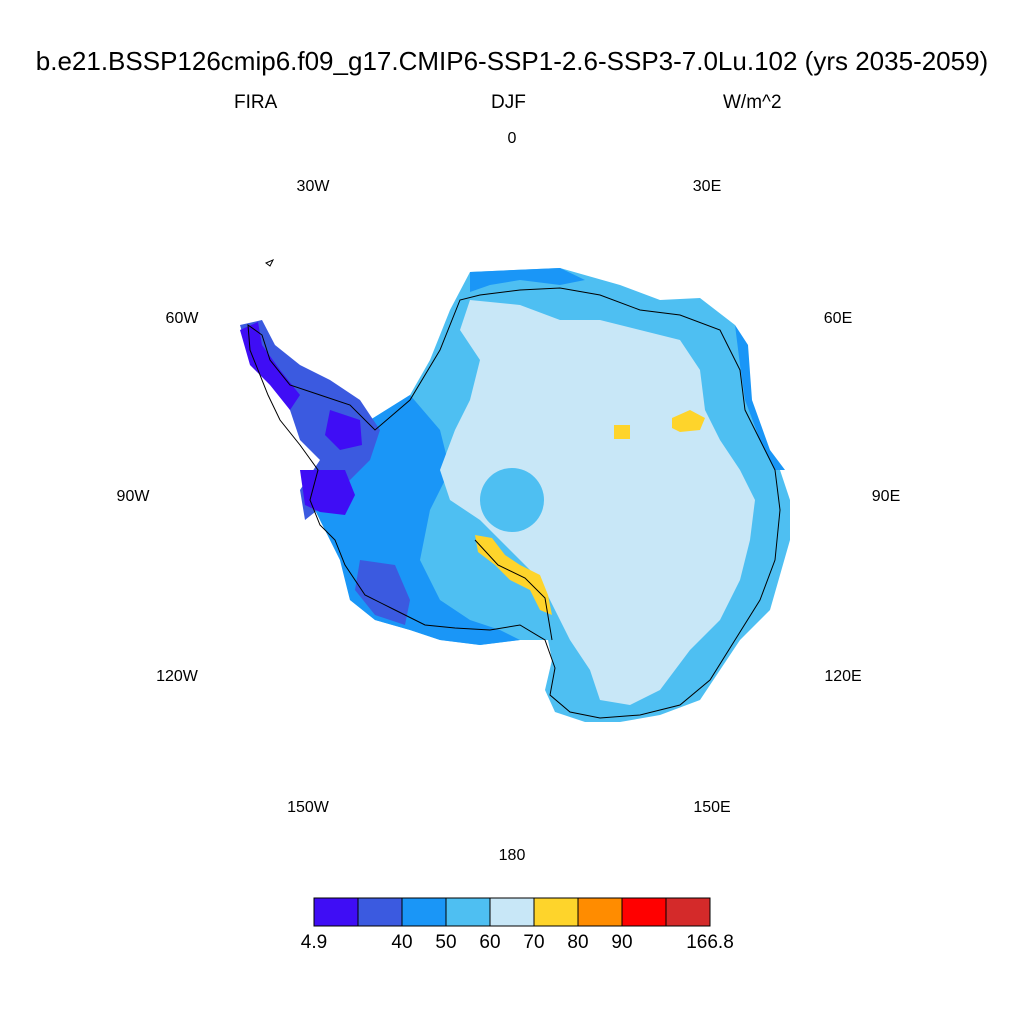  Describe the element at coordinates (622, 942) in the screenshot. I see `colorbar-tick-label: 90` at that location.